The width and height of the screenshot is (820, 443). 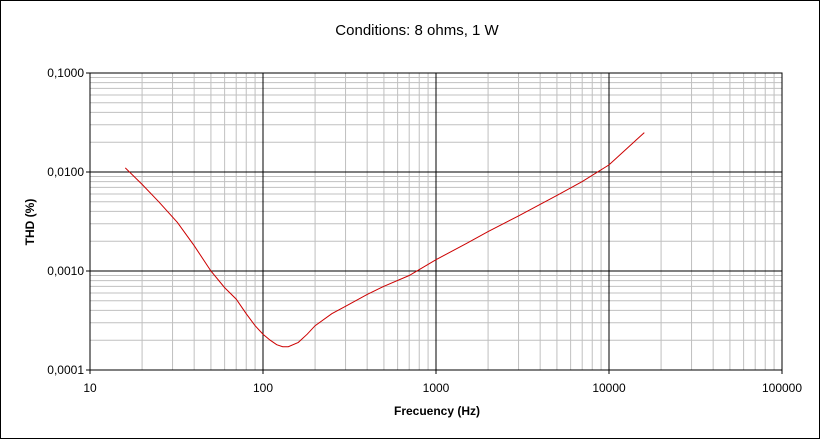 I want to click on x-tick-label: 100000, so click(x=782, y=388).